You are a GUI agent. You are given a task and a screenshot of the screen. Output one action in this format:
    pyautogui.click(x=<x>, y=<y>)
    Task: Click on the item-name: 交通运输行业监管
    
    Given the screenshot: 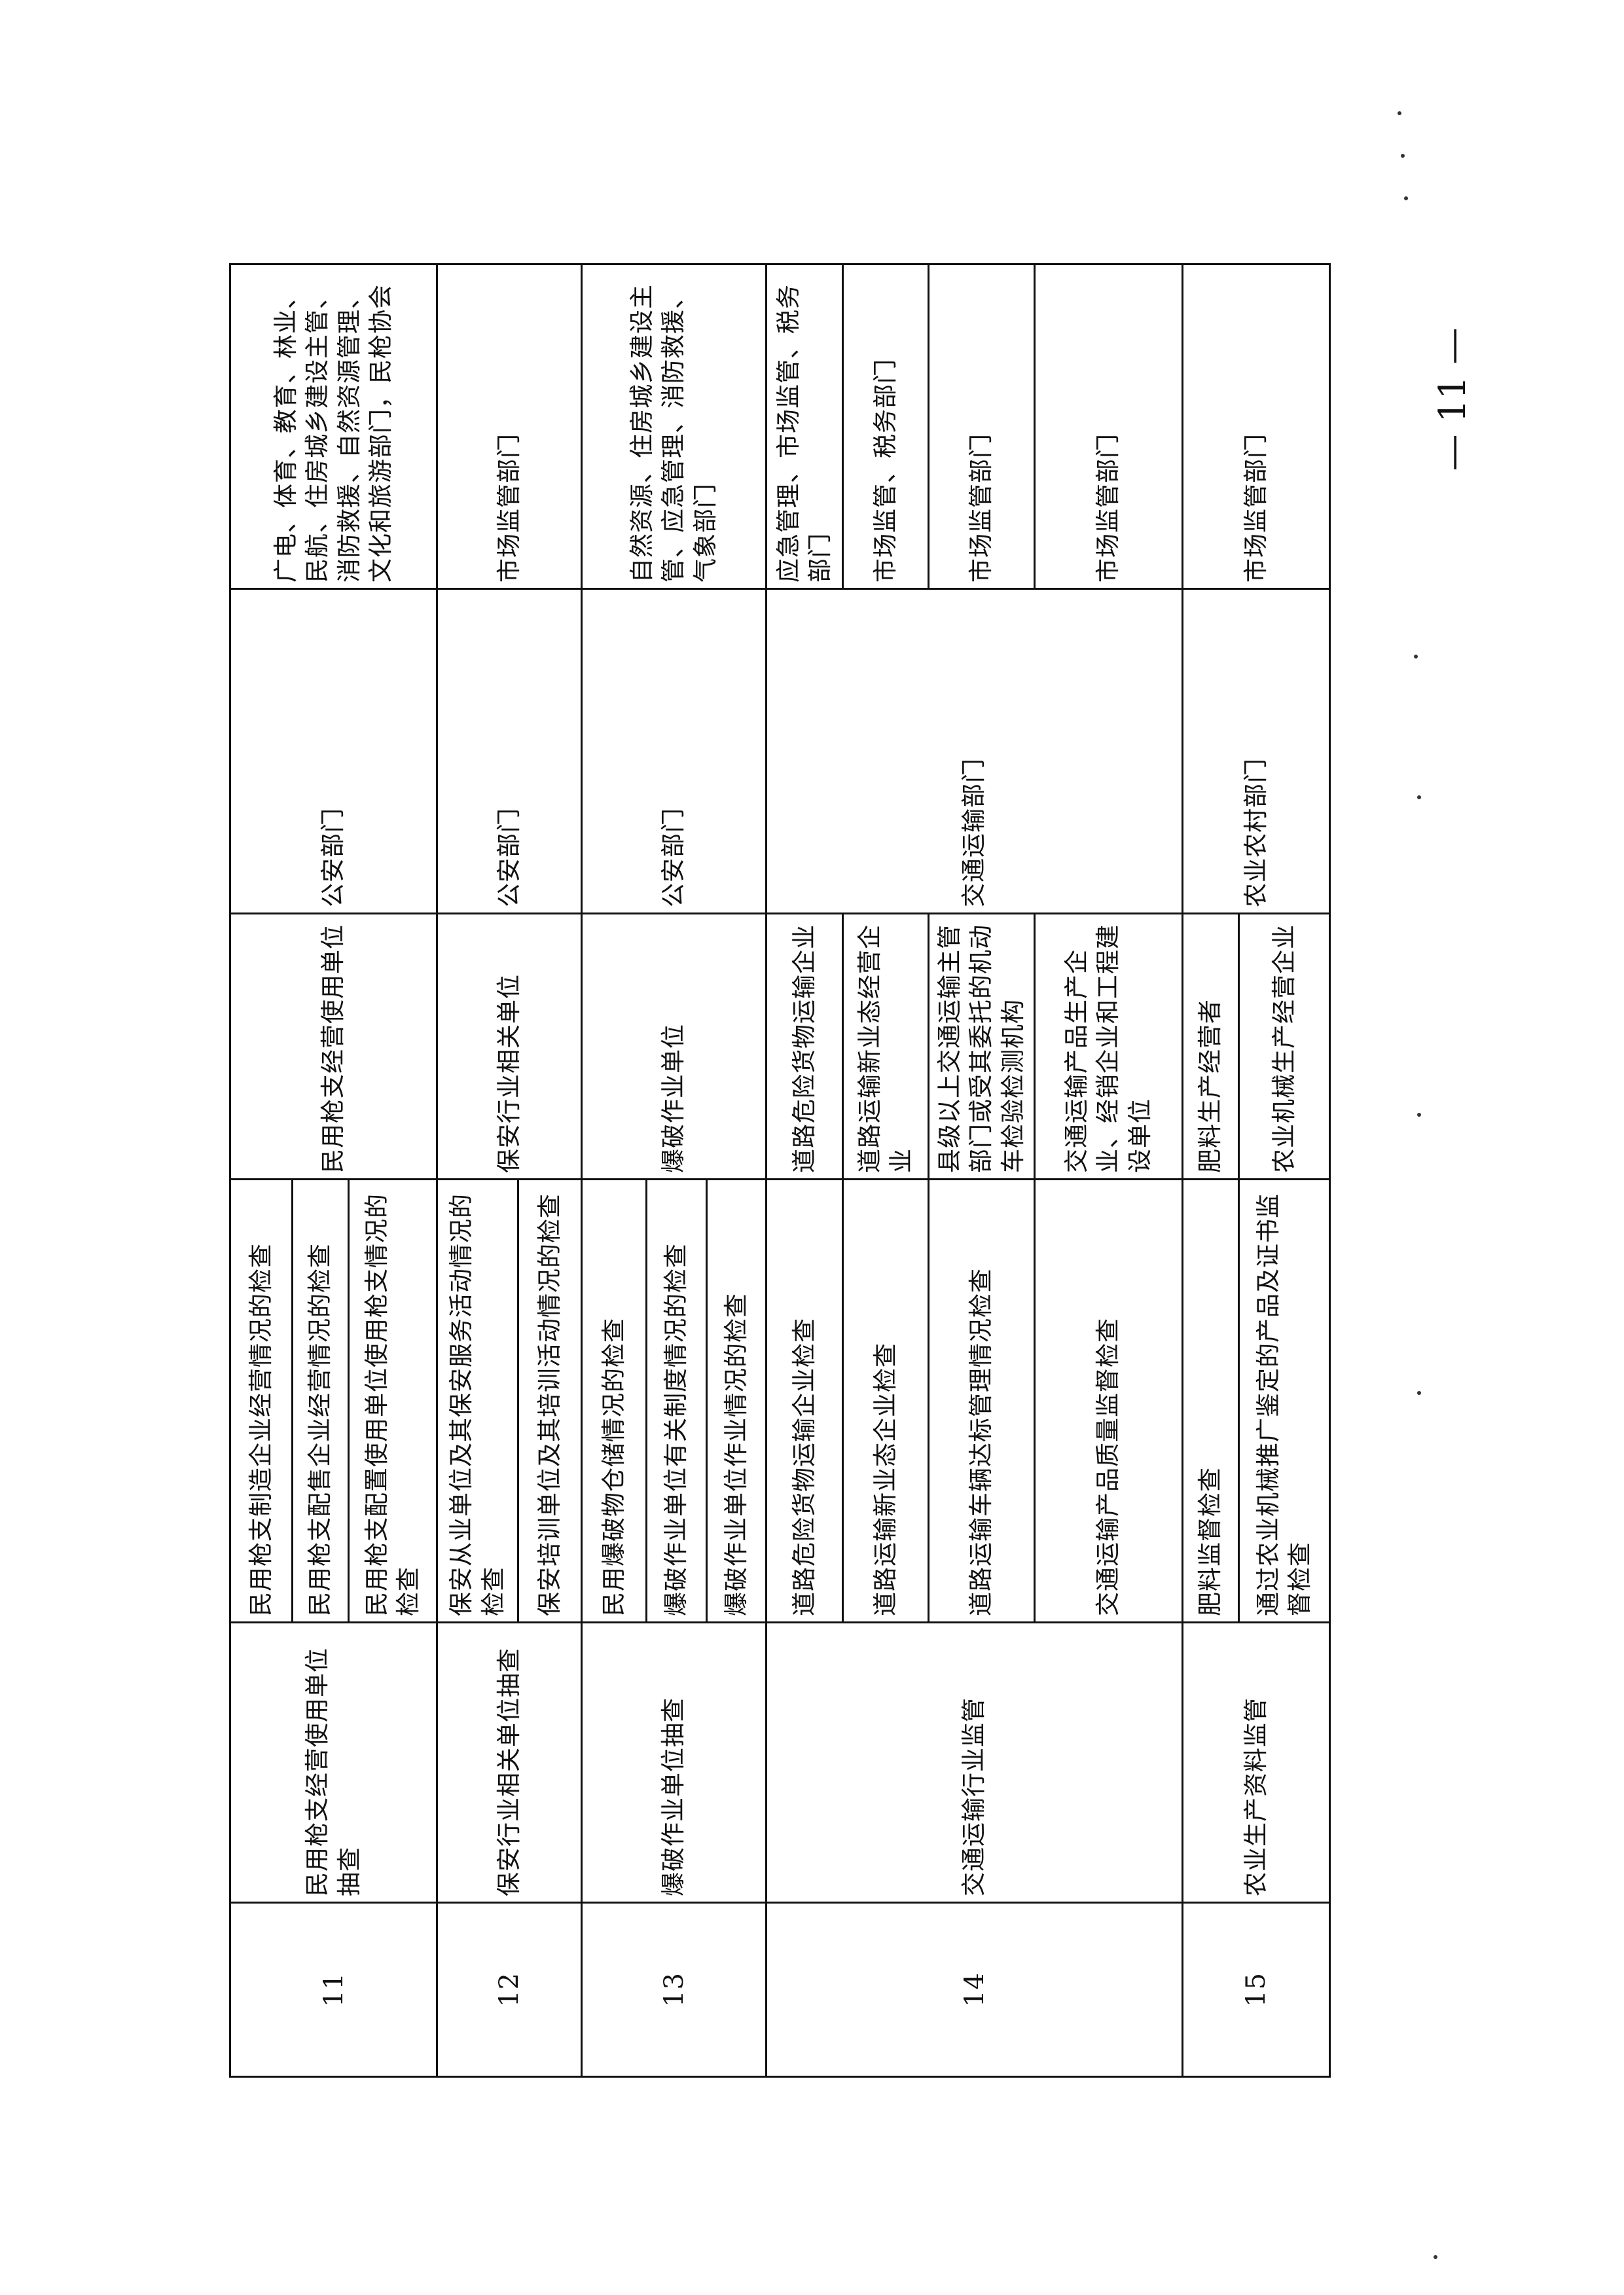 What is the action you would take?
    pyautogui.click(x=974, y=1763)
    